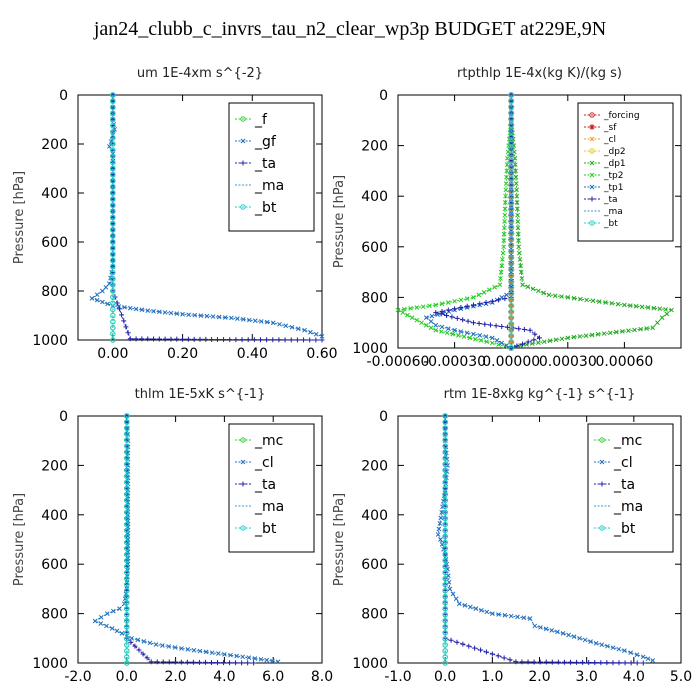 Image resolution: width=700 pixels, height=700 pixels. What do you see at coordinates (63, 417) in the screenshot?
I see `chart-thlm-ytick-label: 0` at bounding box center [63, 417].